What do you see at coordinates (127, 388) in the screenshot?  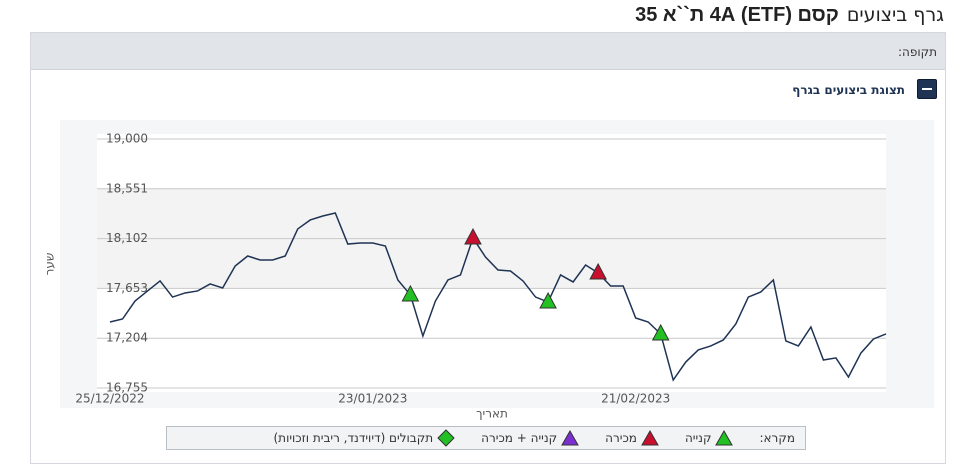 I see `y-tick-label: 16,755` at bounding box center [127, 388].